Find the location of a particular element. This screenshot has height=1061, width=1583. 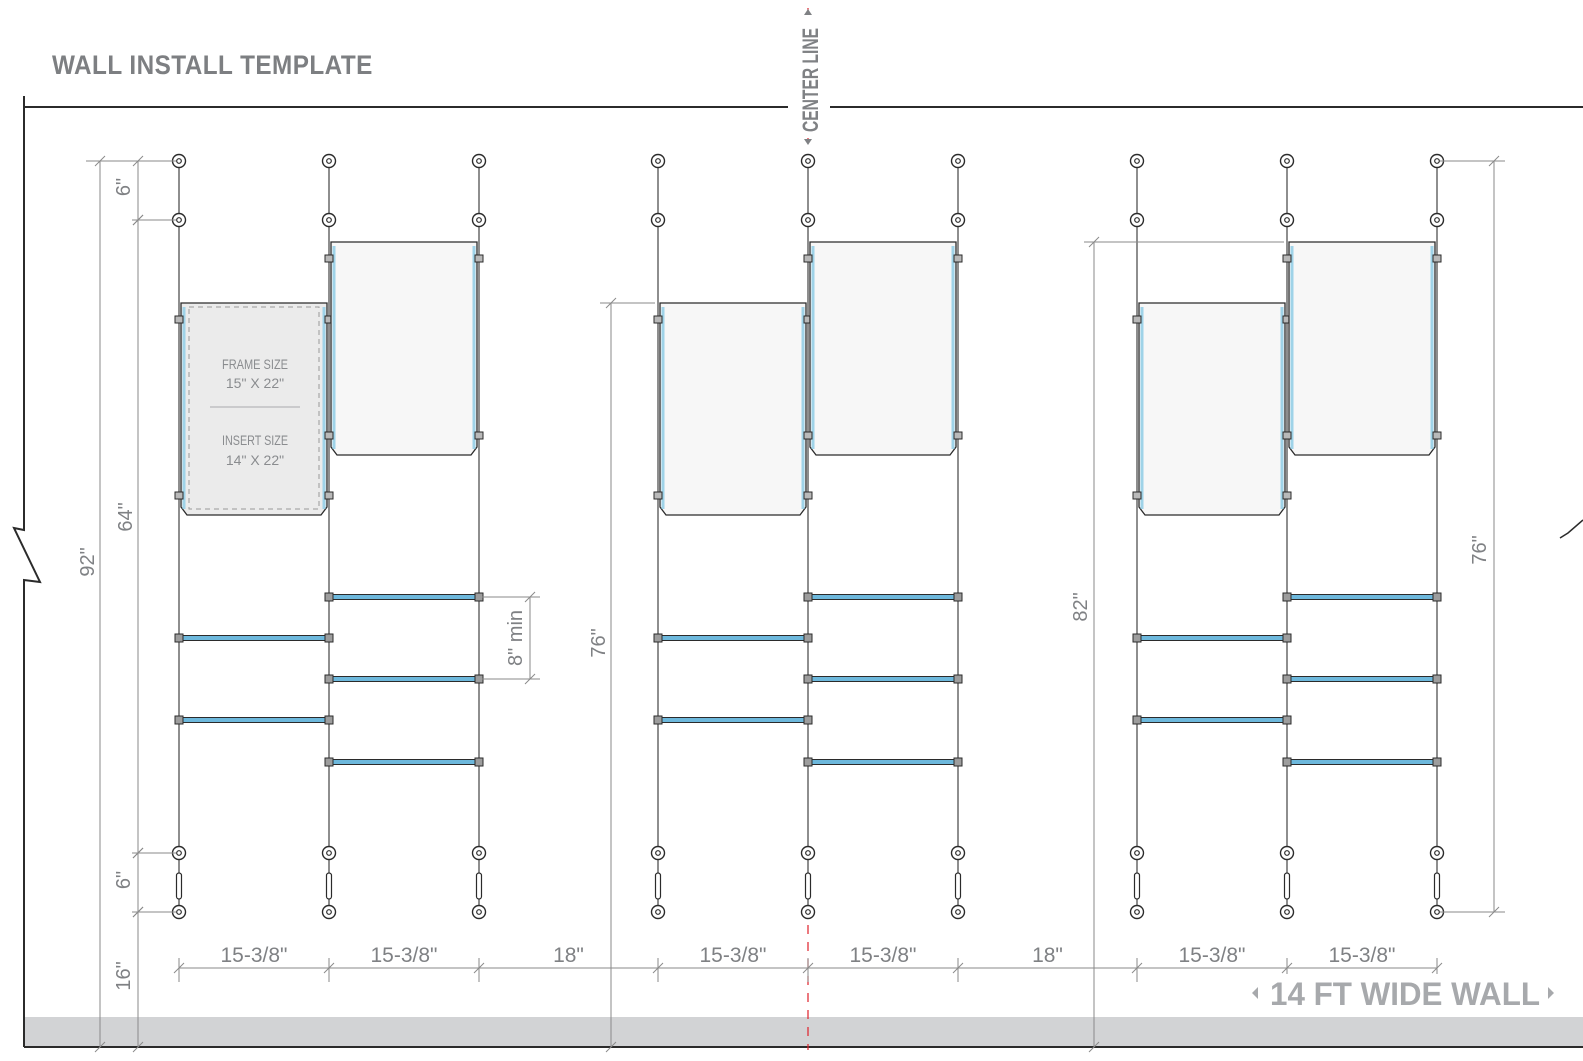

frame-size-value: 15" X 22" is located at coordinates (255, 383).